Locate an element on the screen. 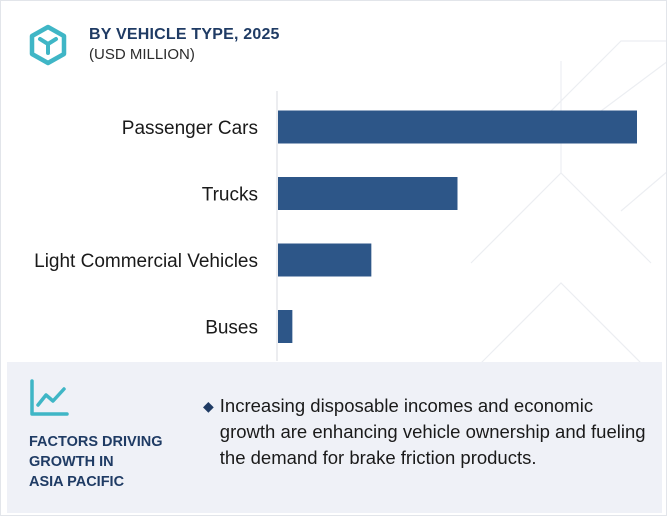  bar-trucks is located at coordinates (368, 193).